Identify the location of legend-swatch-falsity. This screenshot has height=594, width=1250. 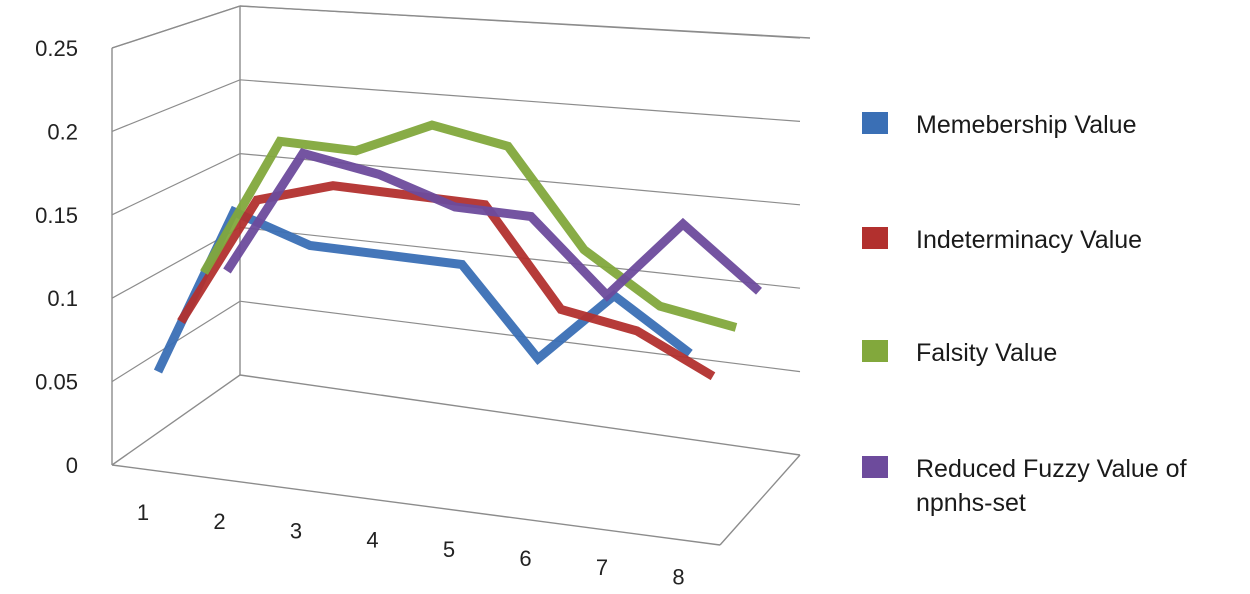
(875, 351).